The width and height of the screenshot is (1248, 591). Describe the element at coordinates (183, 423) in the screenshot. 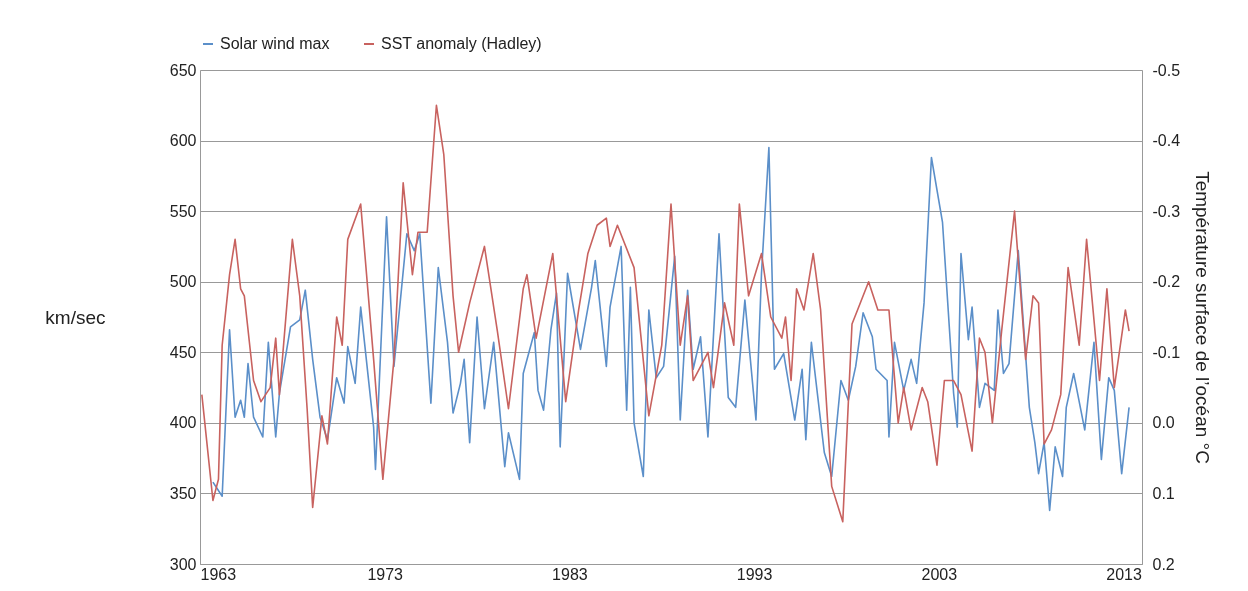

I see `y-tick-label: 400` at that location.